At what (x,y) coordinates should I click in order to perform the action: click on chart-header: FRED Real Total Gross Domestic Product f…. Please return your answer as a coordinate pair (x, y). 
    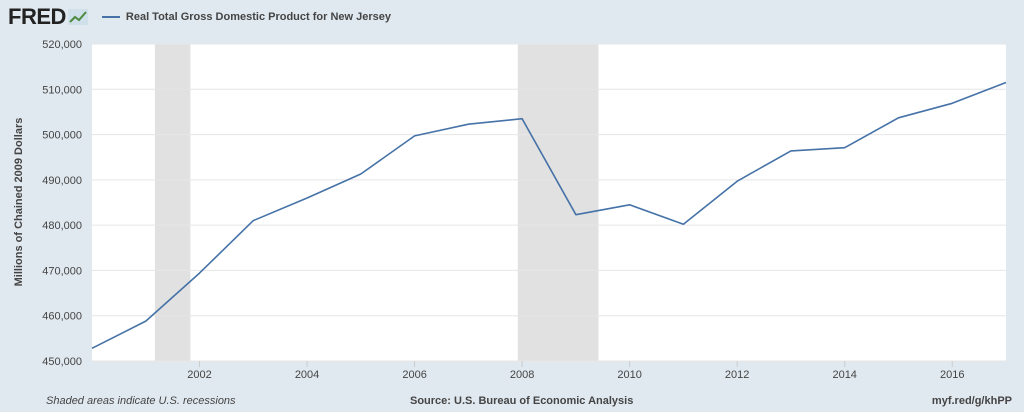
    Looking at the image, I should click on (199, 17).